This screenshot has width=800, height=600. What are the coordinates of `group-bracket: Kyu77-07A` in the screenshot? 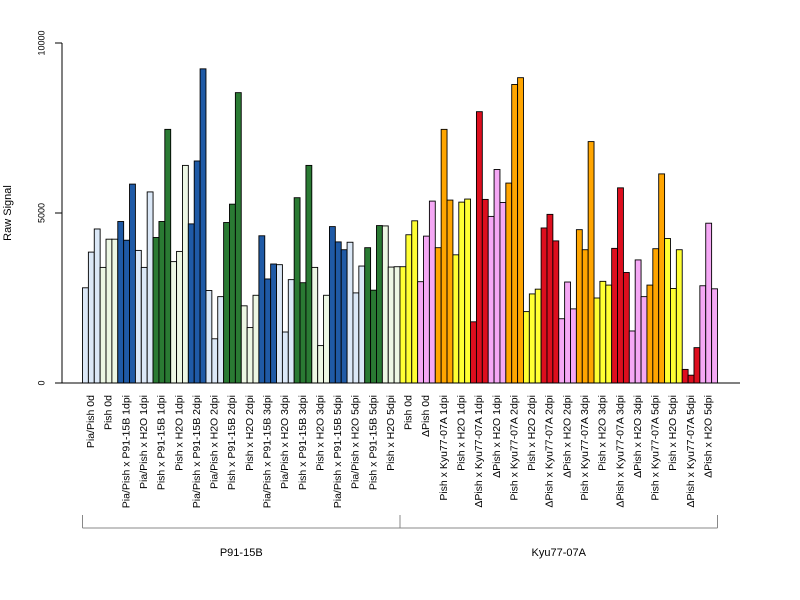 It's located at (558, 537).